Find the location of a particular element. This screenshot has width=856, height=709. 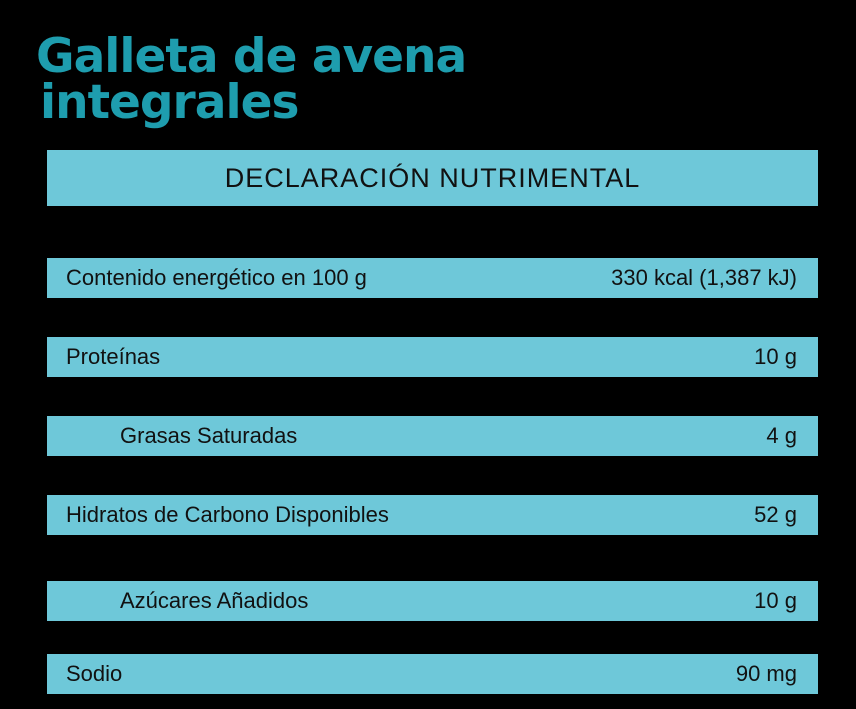

row-value: 90 mg is located at coordinates (766, 673).